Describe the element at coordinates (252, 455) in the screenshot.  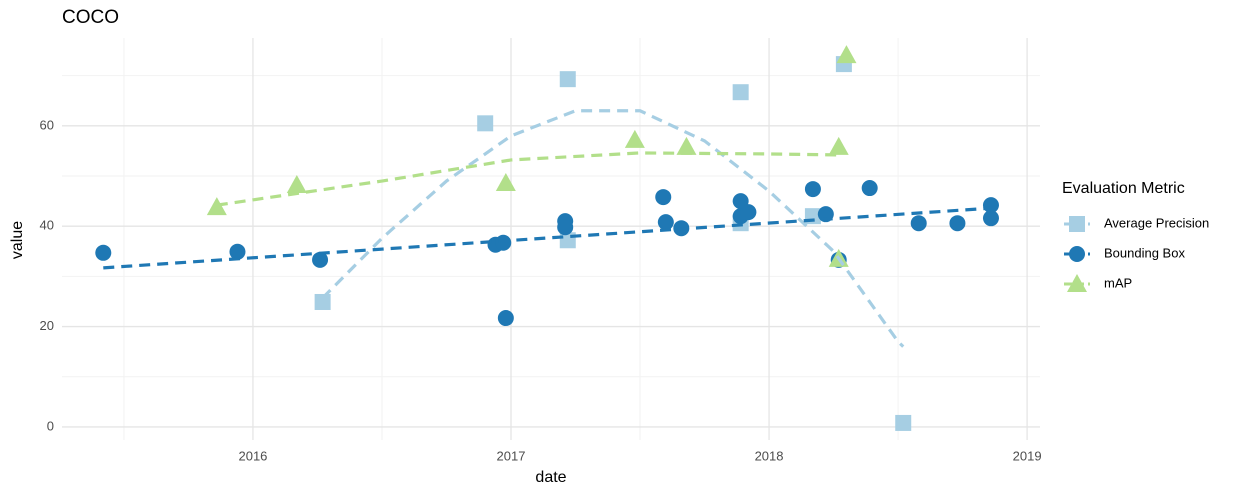
I see `x-tick-label: 2016` at that location.